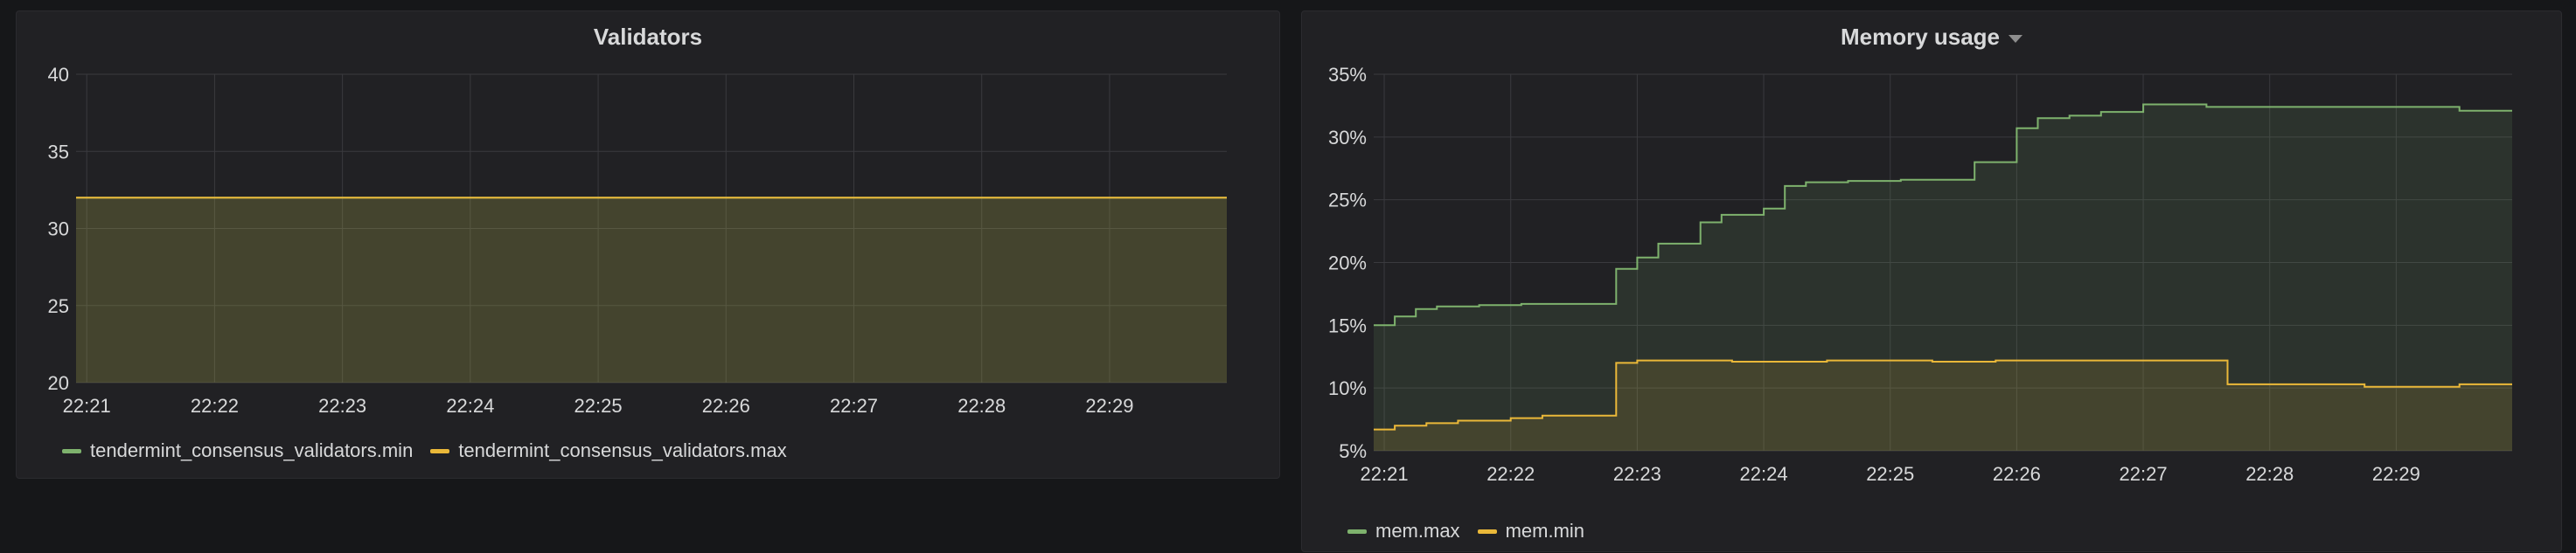 The image size is (2576, 553). What do you see at coordinates (1347, 138) in the screenshot?
I see `y-tick-label: 30%` at bounding box center [1347, 138].